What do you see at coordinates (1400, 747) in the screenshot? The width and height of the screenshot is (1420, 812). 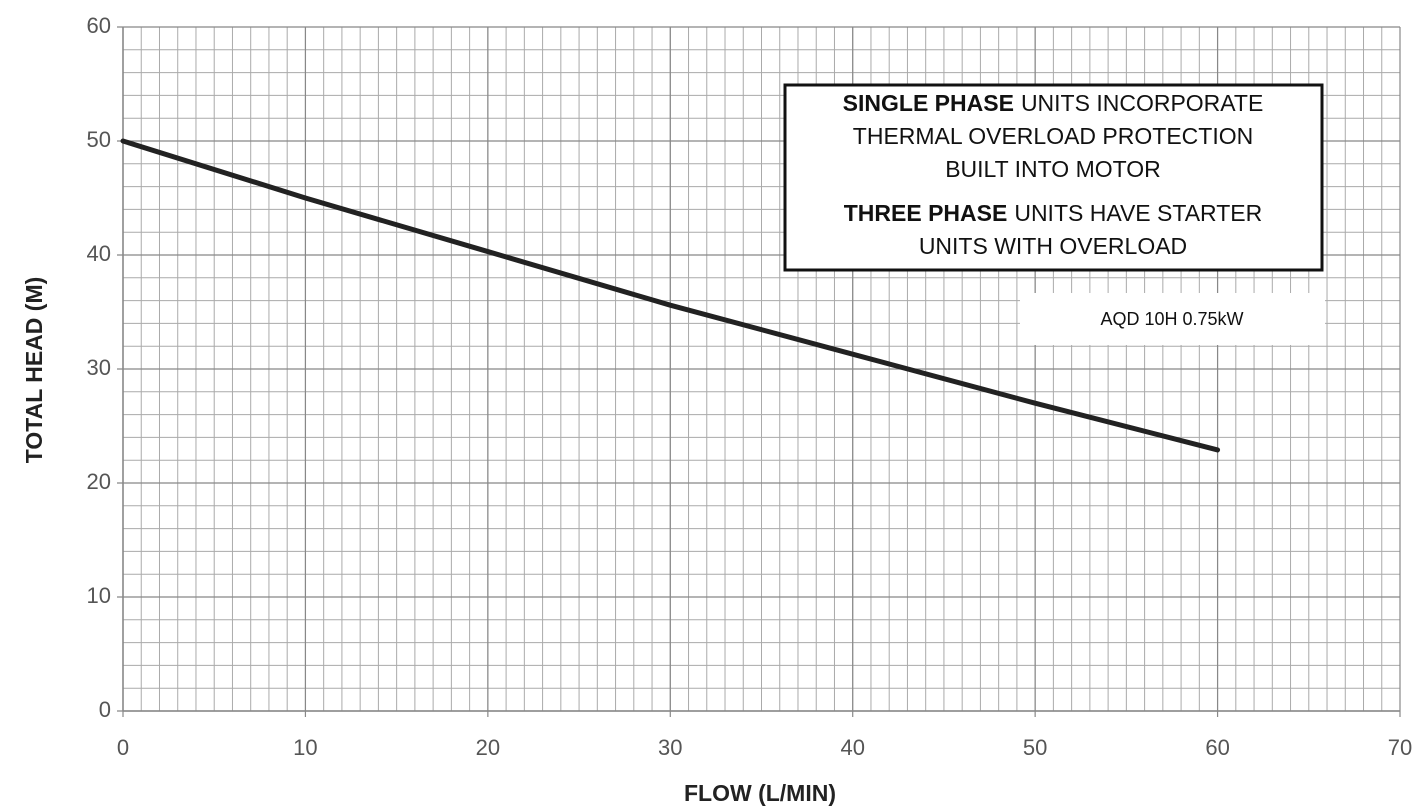 I see `x-tick-label: 70` at bounding box center [1400, 747].